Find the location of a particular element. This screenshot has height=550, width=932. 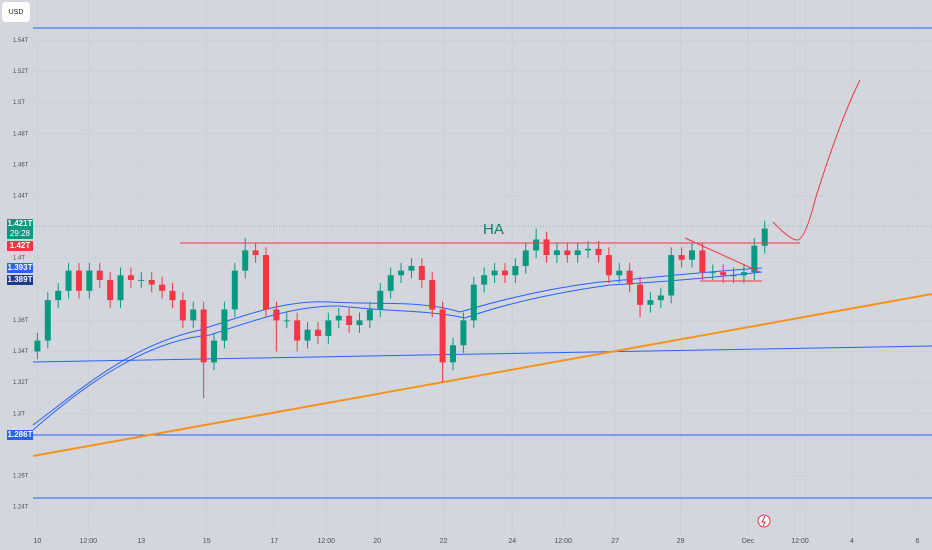

x-tick-label: 29 is located at coordinates (681, 541).